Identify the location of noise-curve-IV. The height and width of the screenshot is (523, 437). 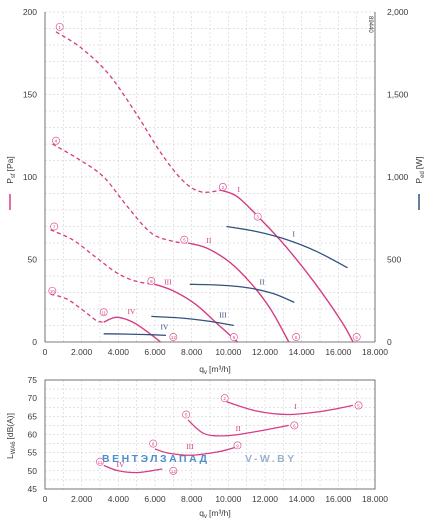
(133, 469).